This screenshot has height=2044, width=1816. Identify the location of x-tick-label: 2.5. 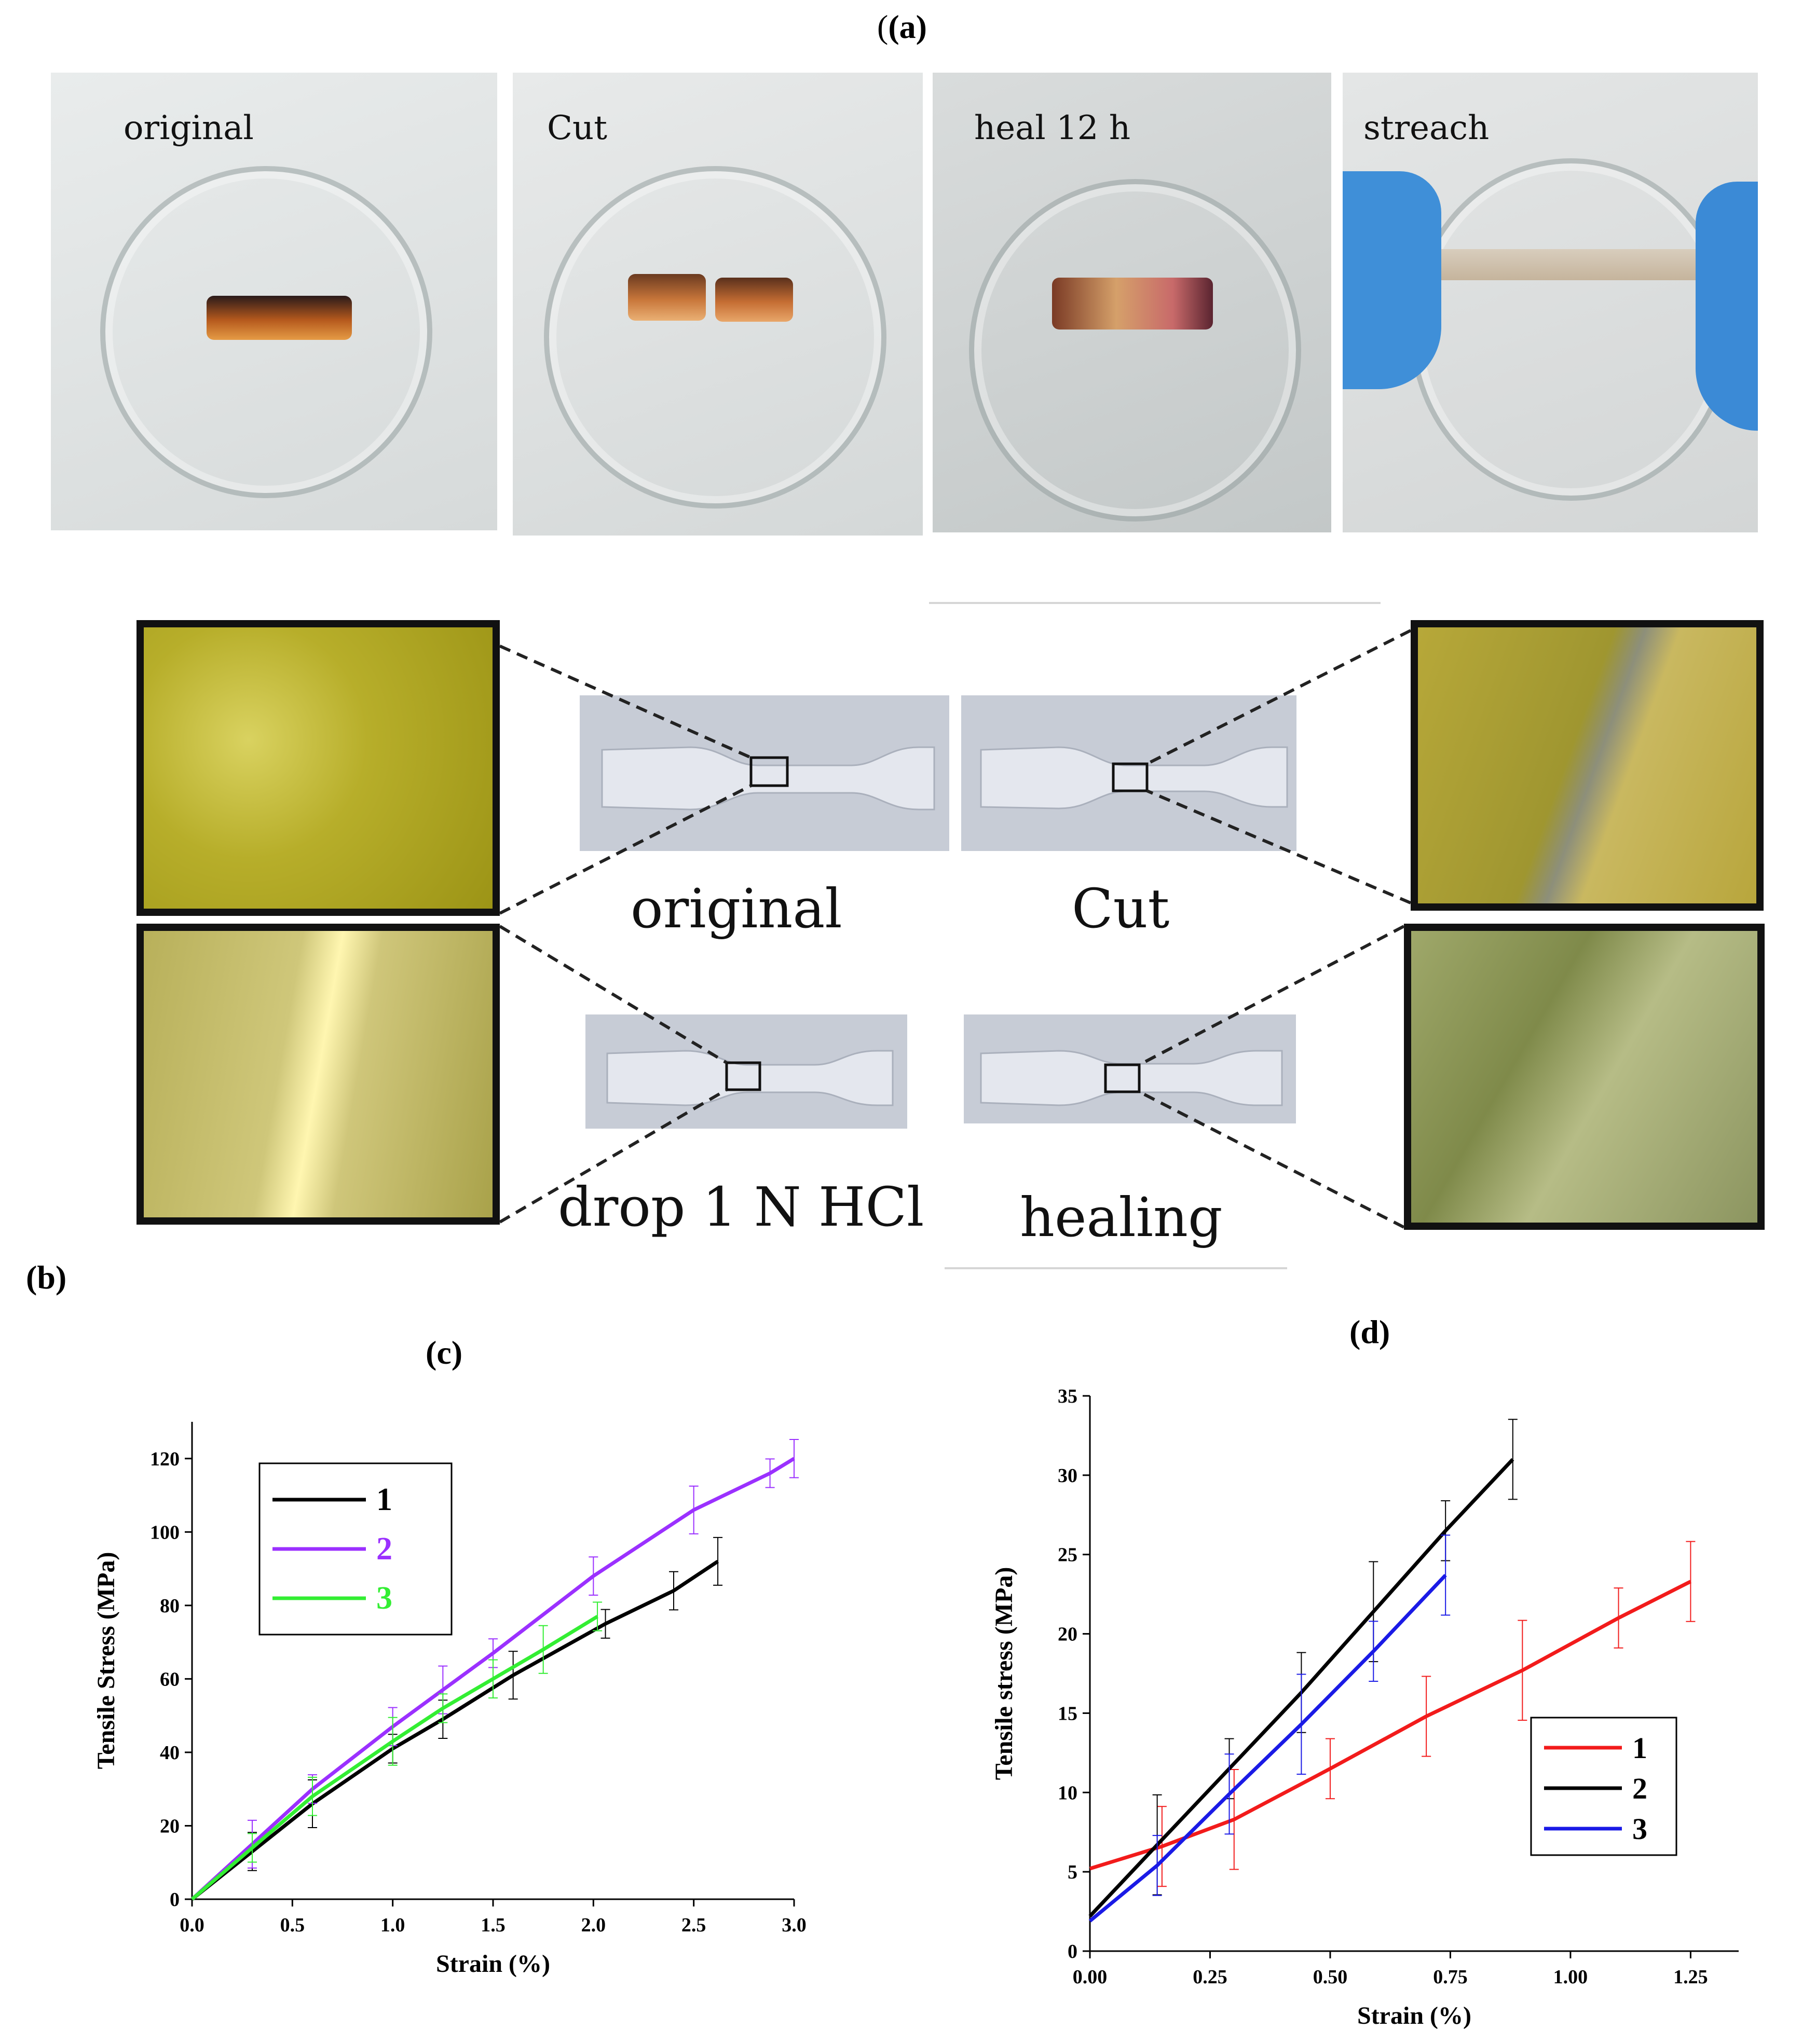
(693, 1925).